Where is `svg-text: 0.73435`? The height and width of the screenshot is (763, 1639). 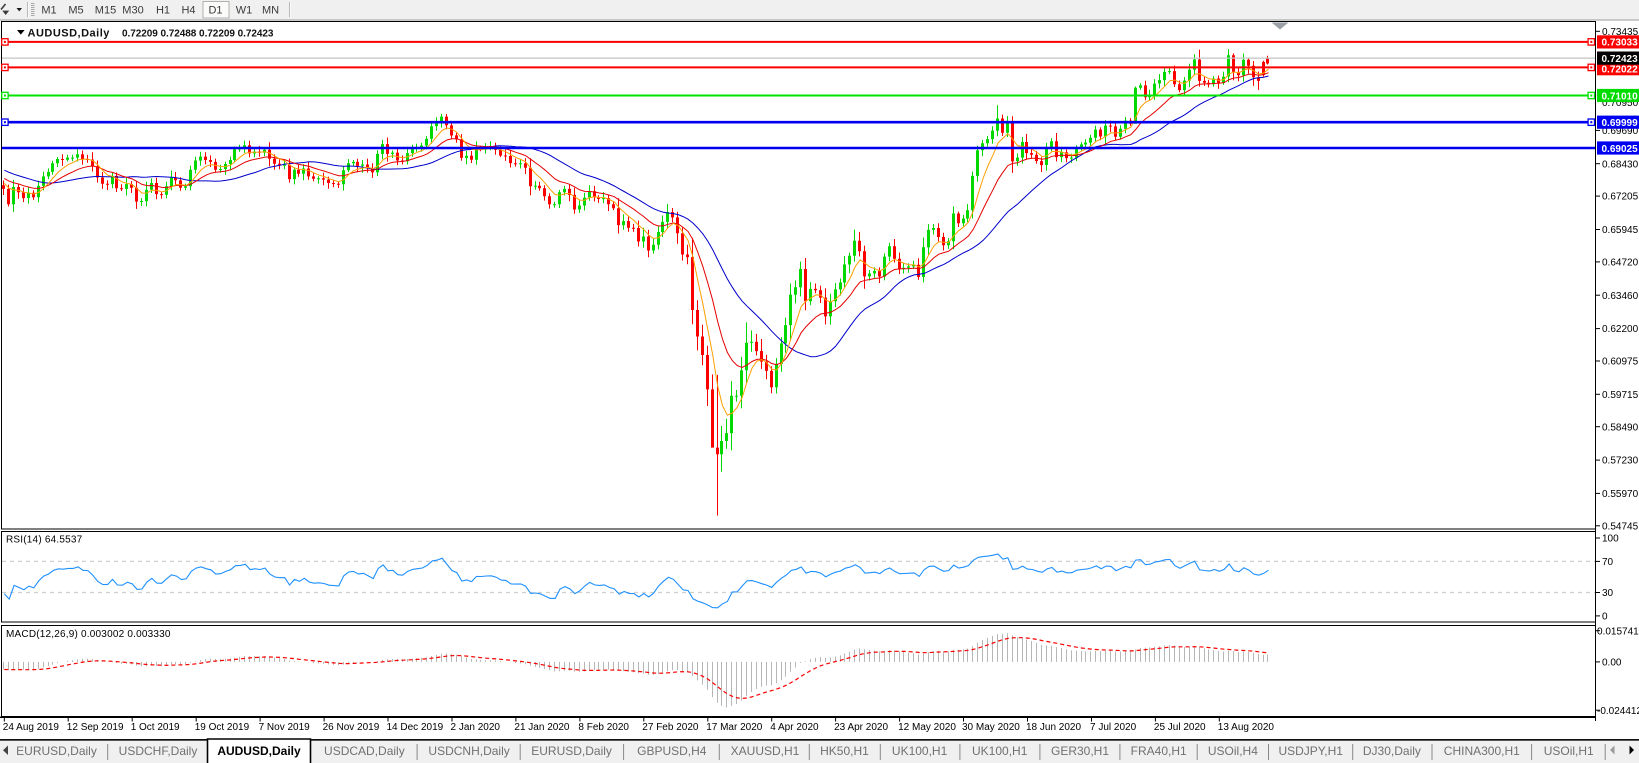 svg-text: 0.73435 is located at coordinates (1620, 32).